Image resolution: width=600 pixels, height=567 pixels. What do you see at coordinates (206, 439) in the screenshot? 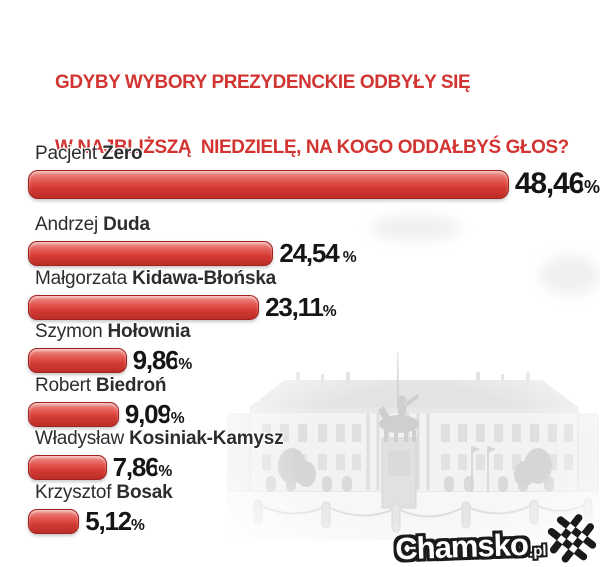
I see `candidate-last-name: Kosiniak-Kamysz` at bounding box center [206, 439].